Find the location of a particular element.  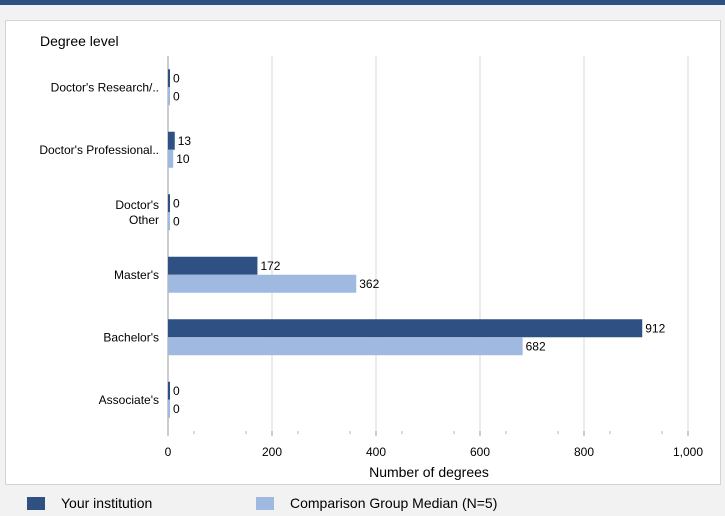

x-tick-label: 200 is located at coordinates (272, 452).